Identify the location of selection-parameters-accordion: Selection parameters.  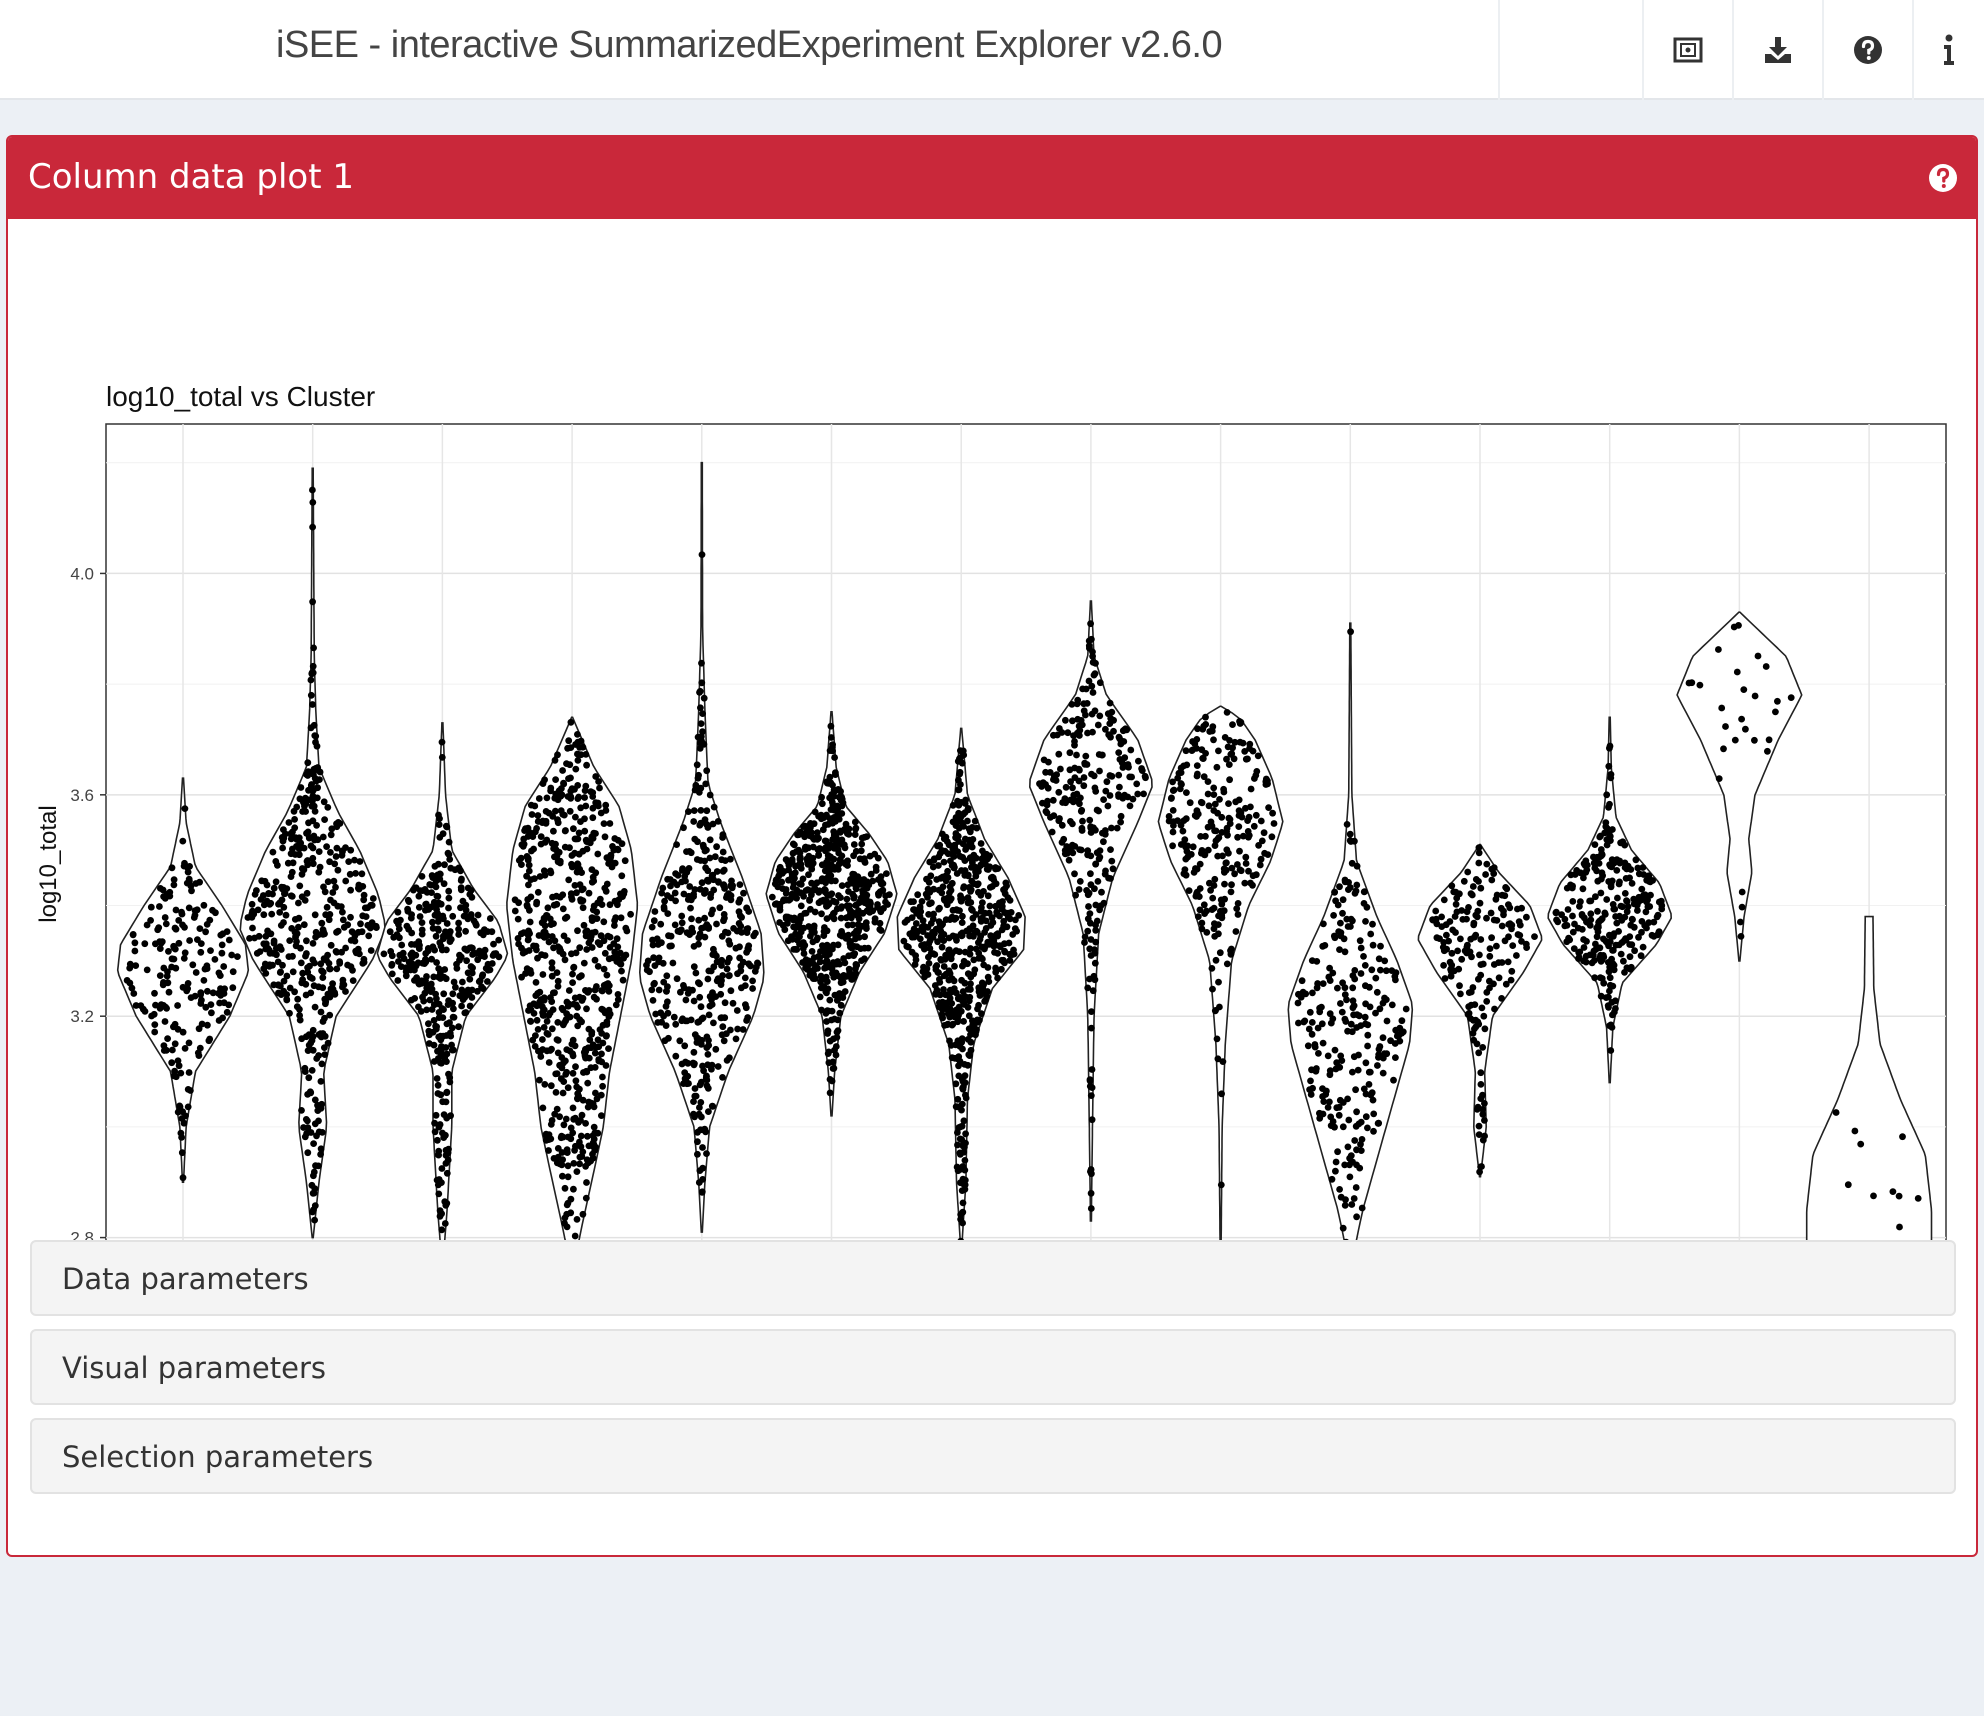
(993, 1456).